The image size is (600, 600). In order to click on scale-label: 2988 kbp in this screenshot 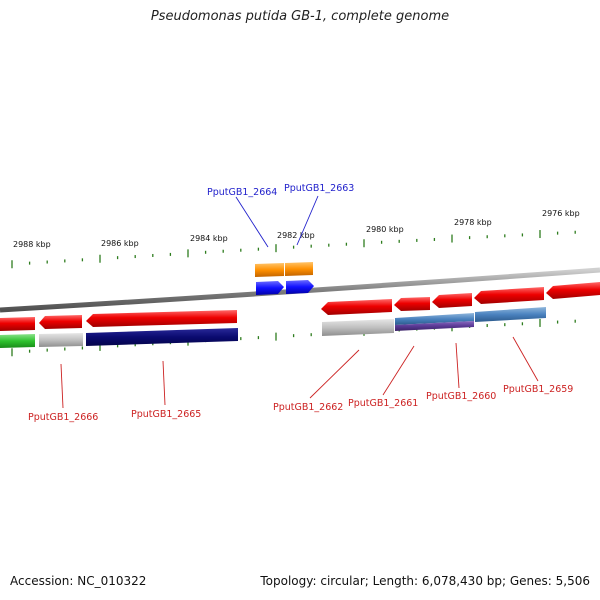, I will do `click(32, 244)`.